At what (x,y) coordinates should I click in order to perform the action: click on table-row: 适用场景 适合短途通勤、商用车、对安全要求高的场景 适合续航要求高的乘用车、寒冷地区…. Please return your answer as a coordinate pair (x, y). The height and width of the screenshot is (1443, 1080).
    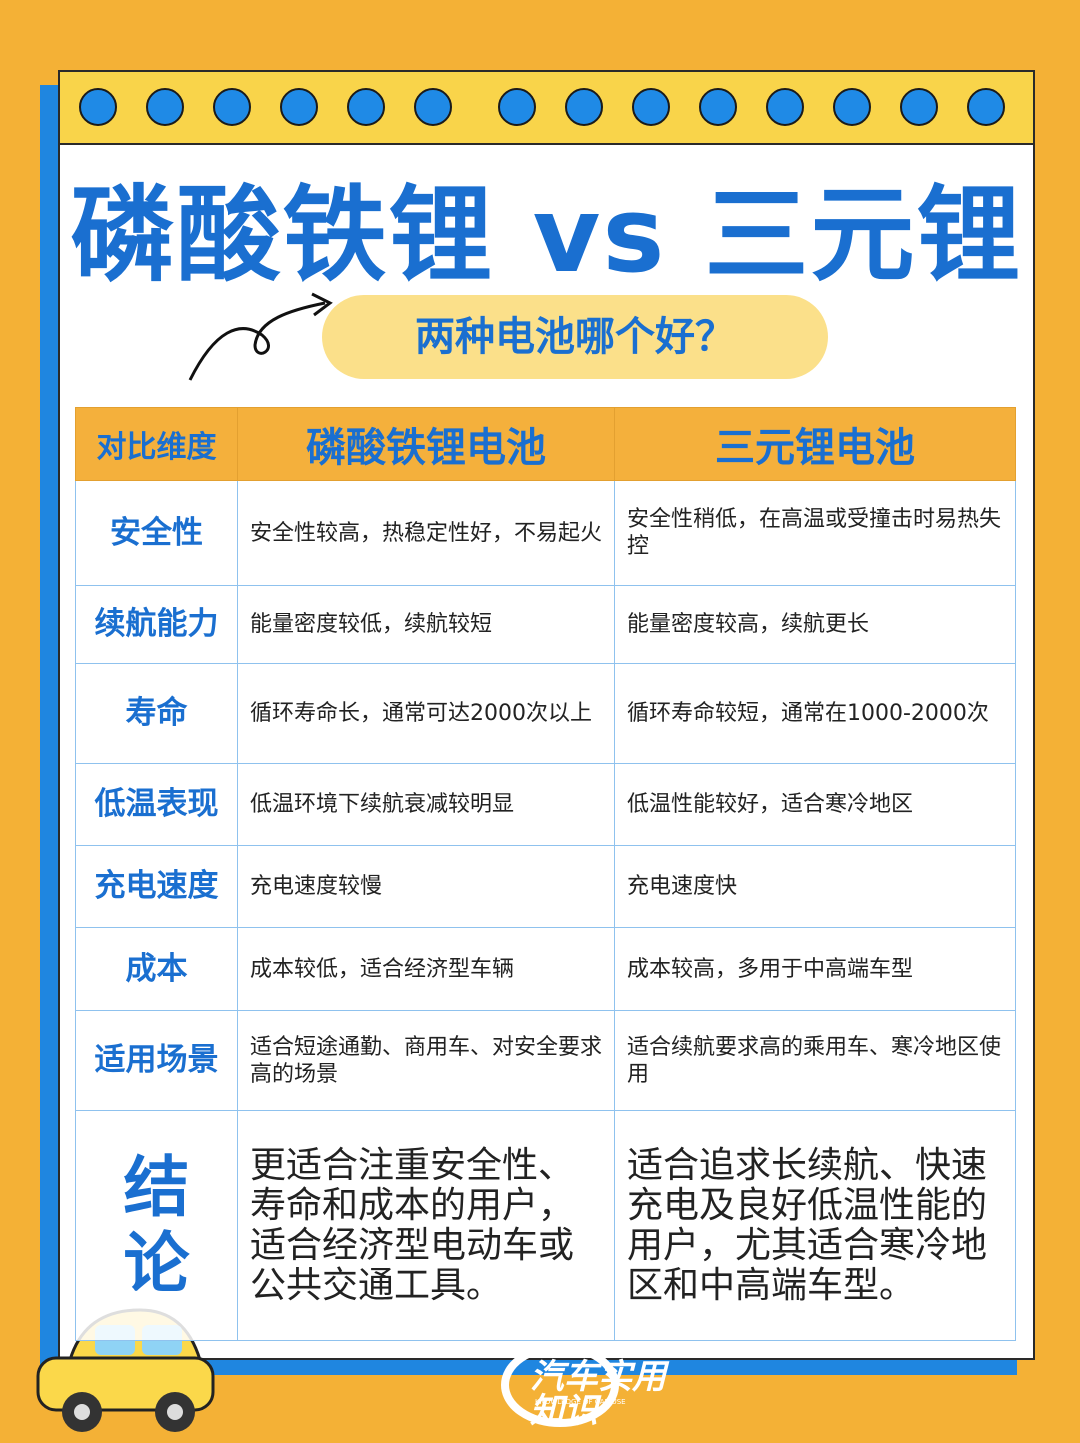
    Looking at the image, I should click on (545, 1060).